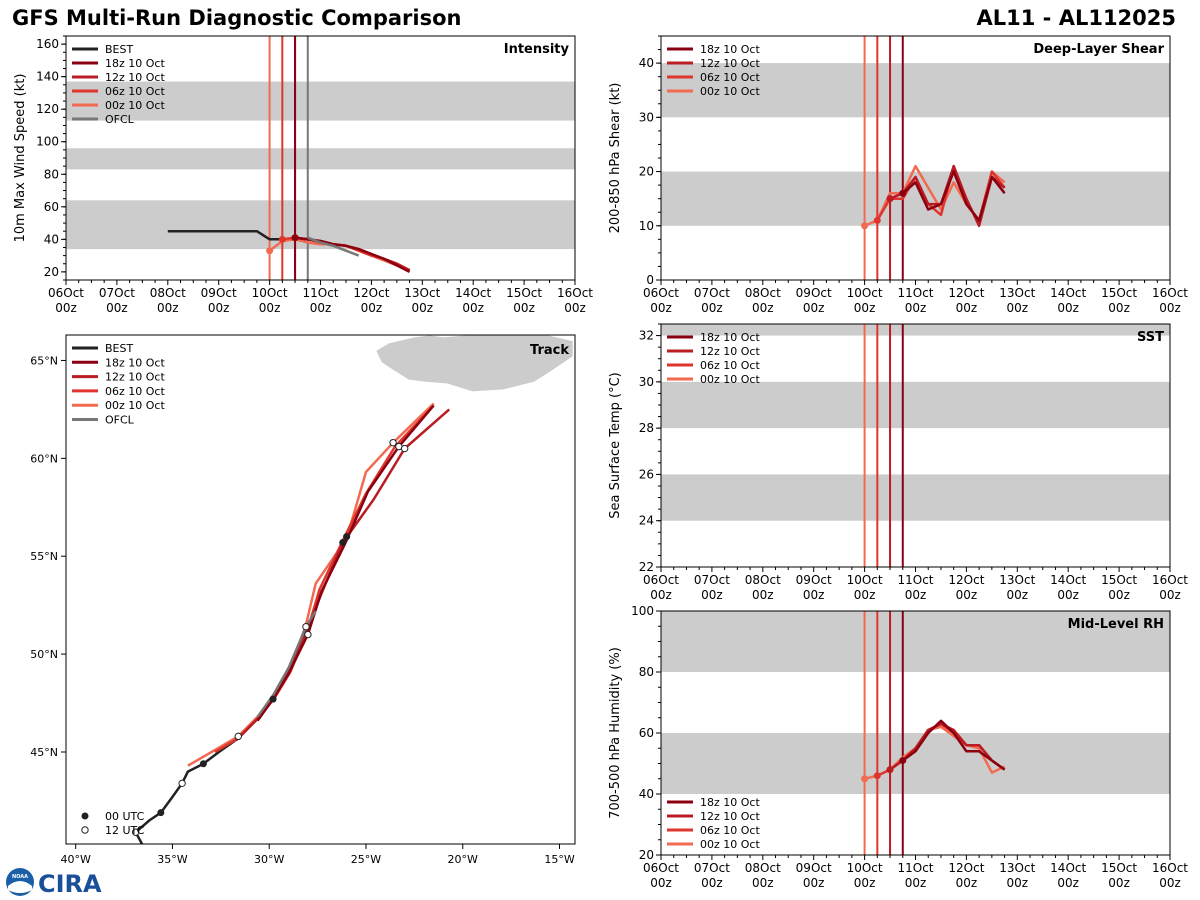 This screenshot has width=1200, height=900. What do you see at coordinates (44, 556) in the screenshot?
I see `track-ytick-label-2: 55°N` at bounding box center [44, 556].